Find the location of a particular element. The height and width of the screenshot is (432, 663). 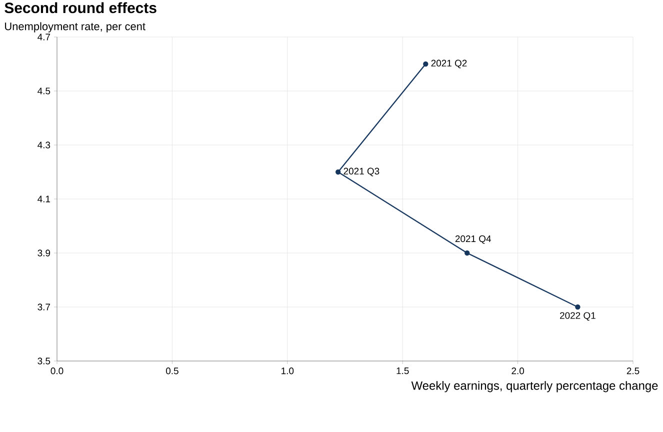

chart-title: Second round effects is located at coordinates (80, 8).